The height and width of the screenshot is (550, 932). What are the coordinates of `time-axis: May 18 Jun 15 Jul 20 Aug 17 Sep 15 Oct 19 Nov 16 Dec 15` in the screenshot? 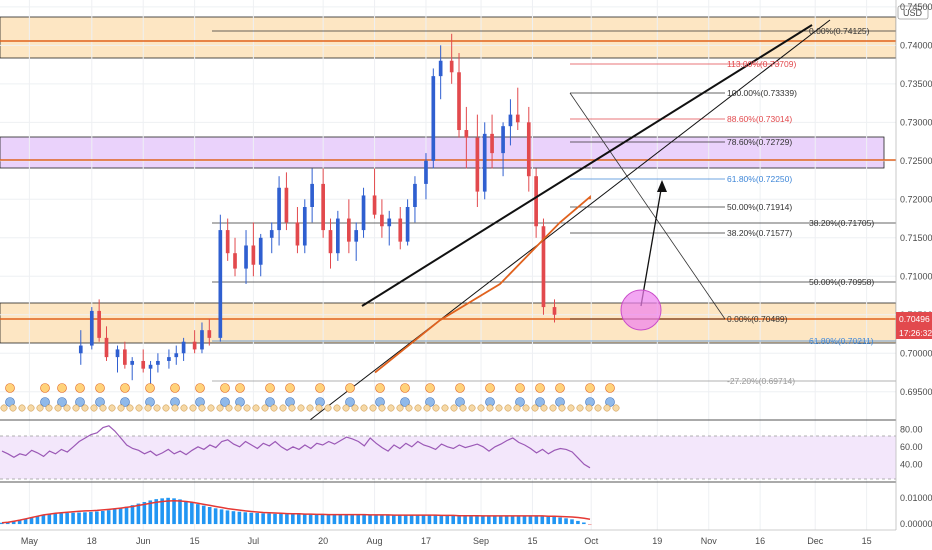 It's located at (446, 541).